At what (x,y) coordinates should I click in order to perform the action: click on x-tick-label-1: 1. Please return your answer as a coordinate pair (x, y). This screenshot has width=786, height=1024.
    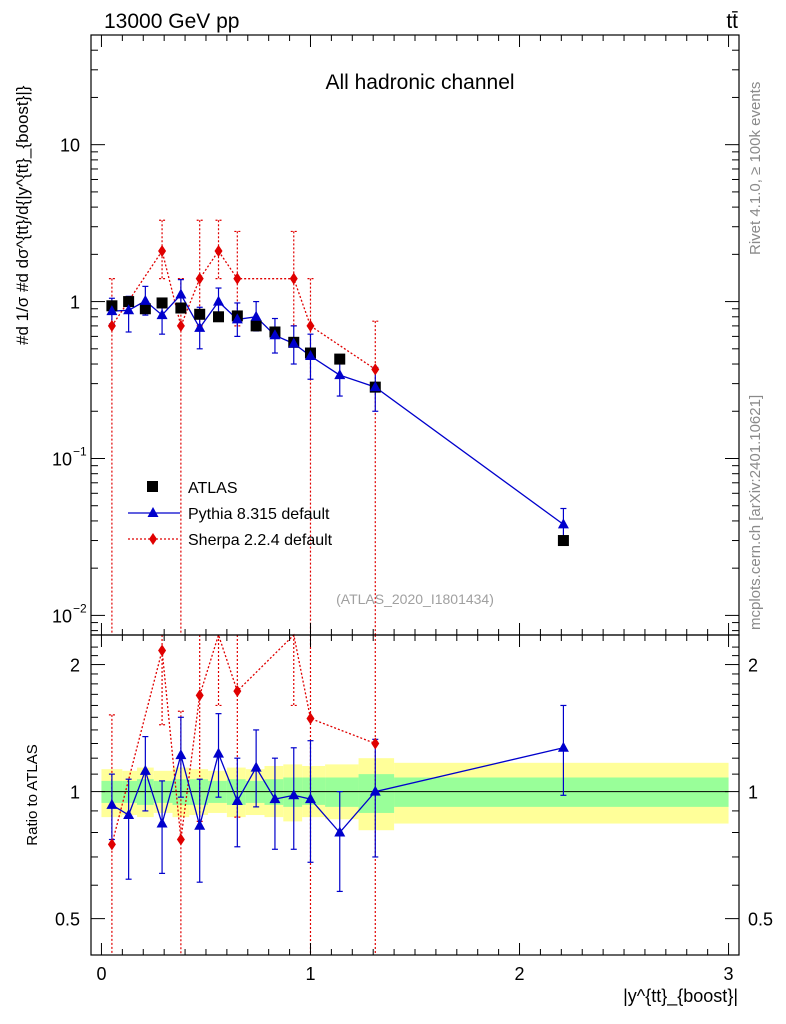
    Looking at the image, I should click on (310, 974).